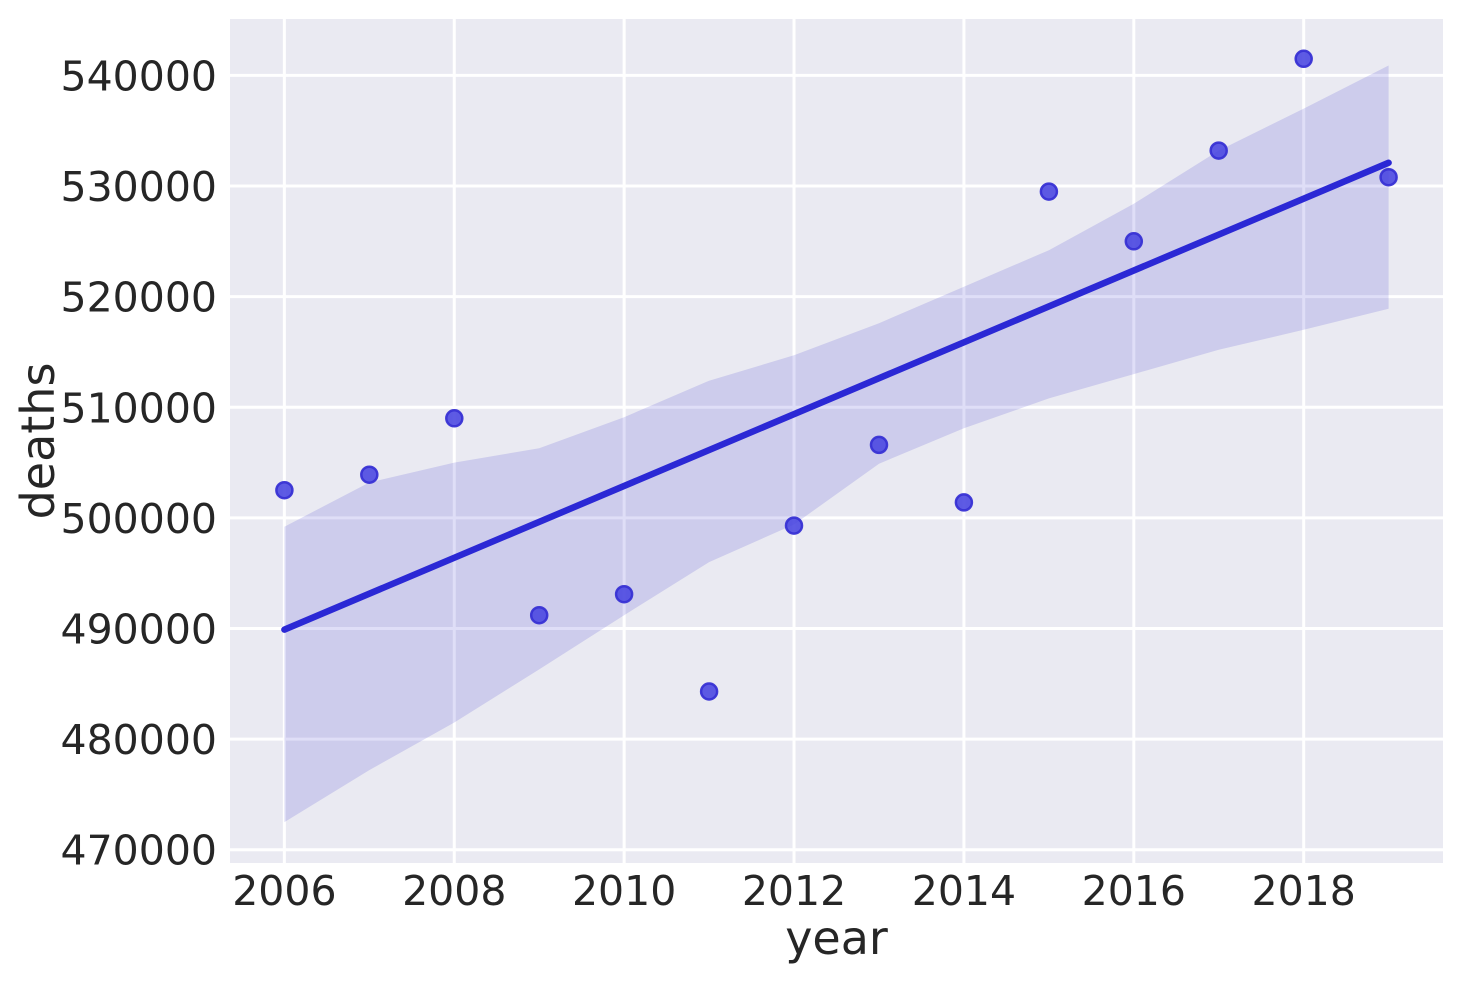 The image size is (1463, 983). Describe the element at coordinates (964, 891) in the screenshot. I see `x-tick-label: 2014` at that location.